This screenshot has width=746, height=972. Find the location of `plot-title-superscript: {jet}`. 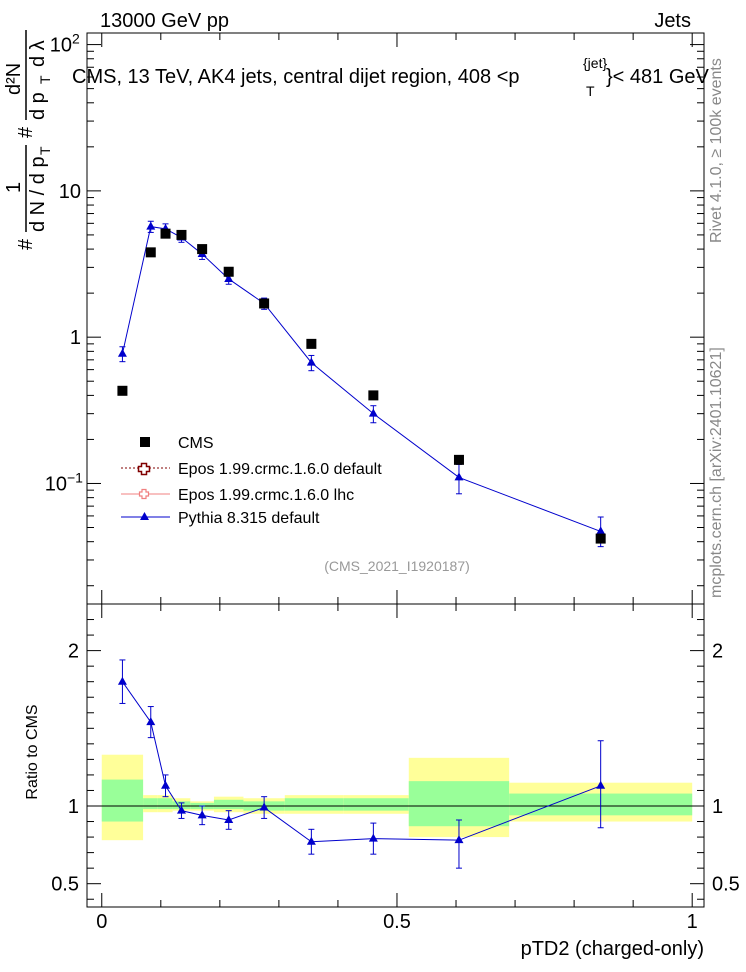

plot-title-superscript: {jet} is located at coordinates (595, 63).